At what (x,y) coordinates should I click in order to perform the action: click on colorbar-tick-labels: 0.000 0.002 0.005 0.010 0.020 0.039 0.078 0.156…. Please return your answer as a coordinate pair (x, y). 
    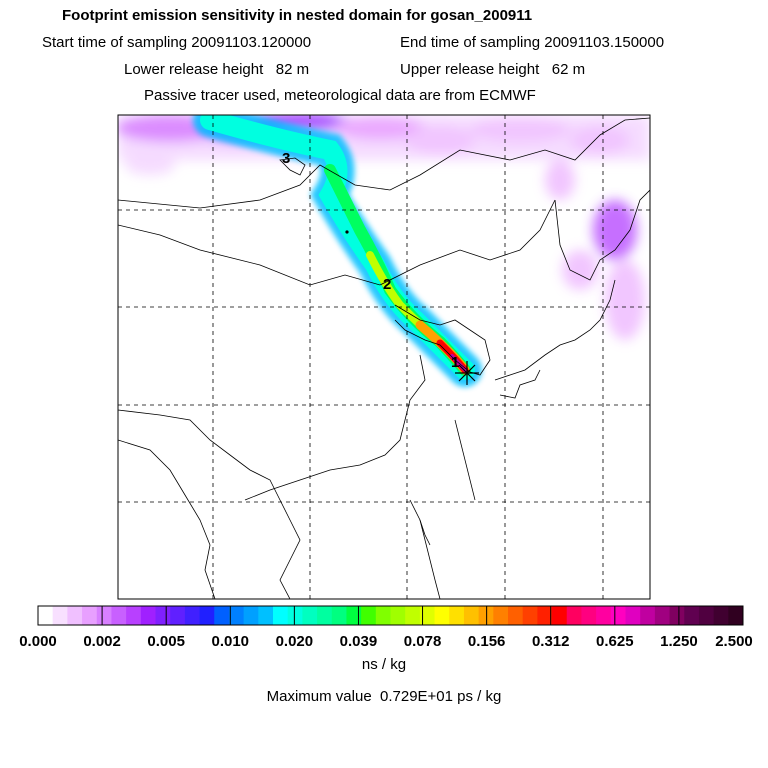
    Looking at the image, I should click on (386, 641).